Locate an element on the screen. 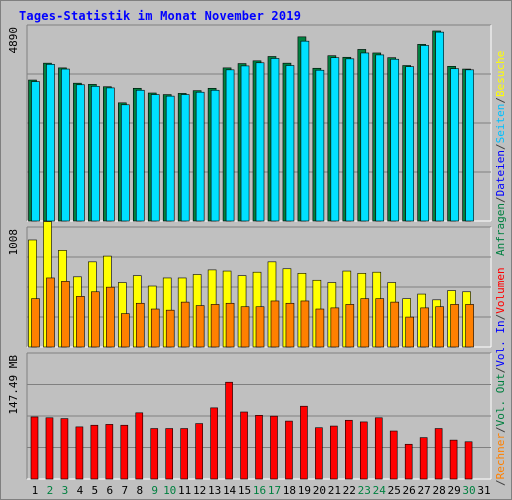 The width and height of the screenshot is (512, 500). legend-top-part-2: Dateien is located at coordinates (500, 173).